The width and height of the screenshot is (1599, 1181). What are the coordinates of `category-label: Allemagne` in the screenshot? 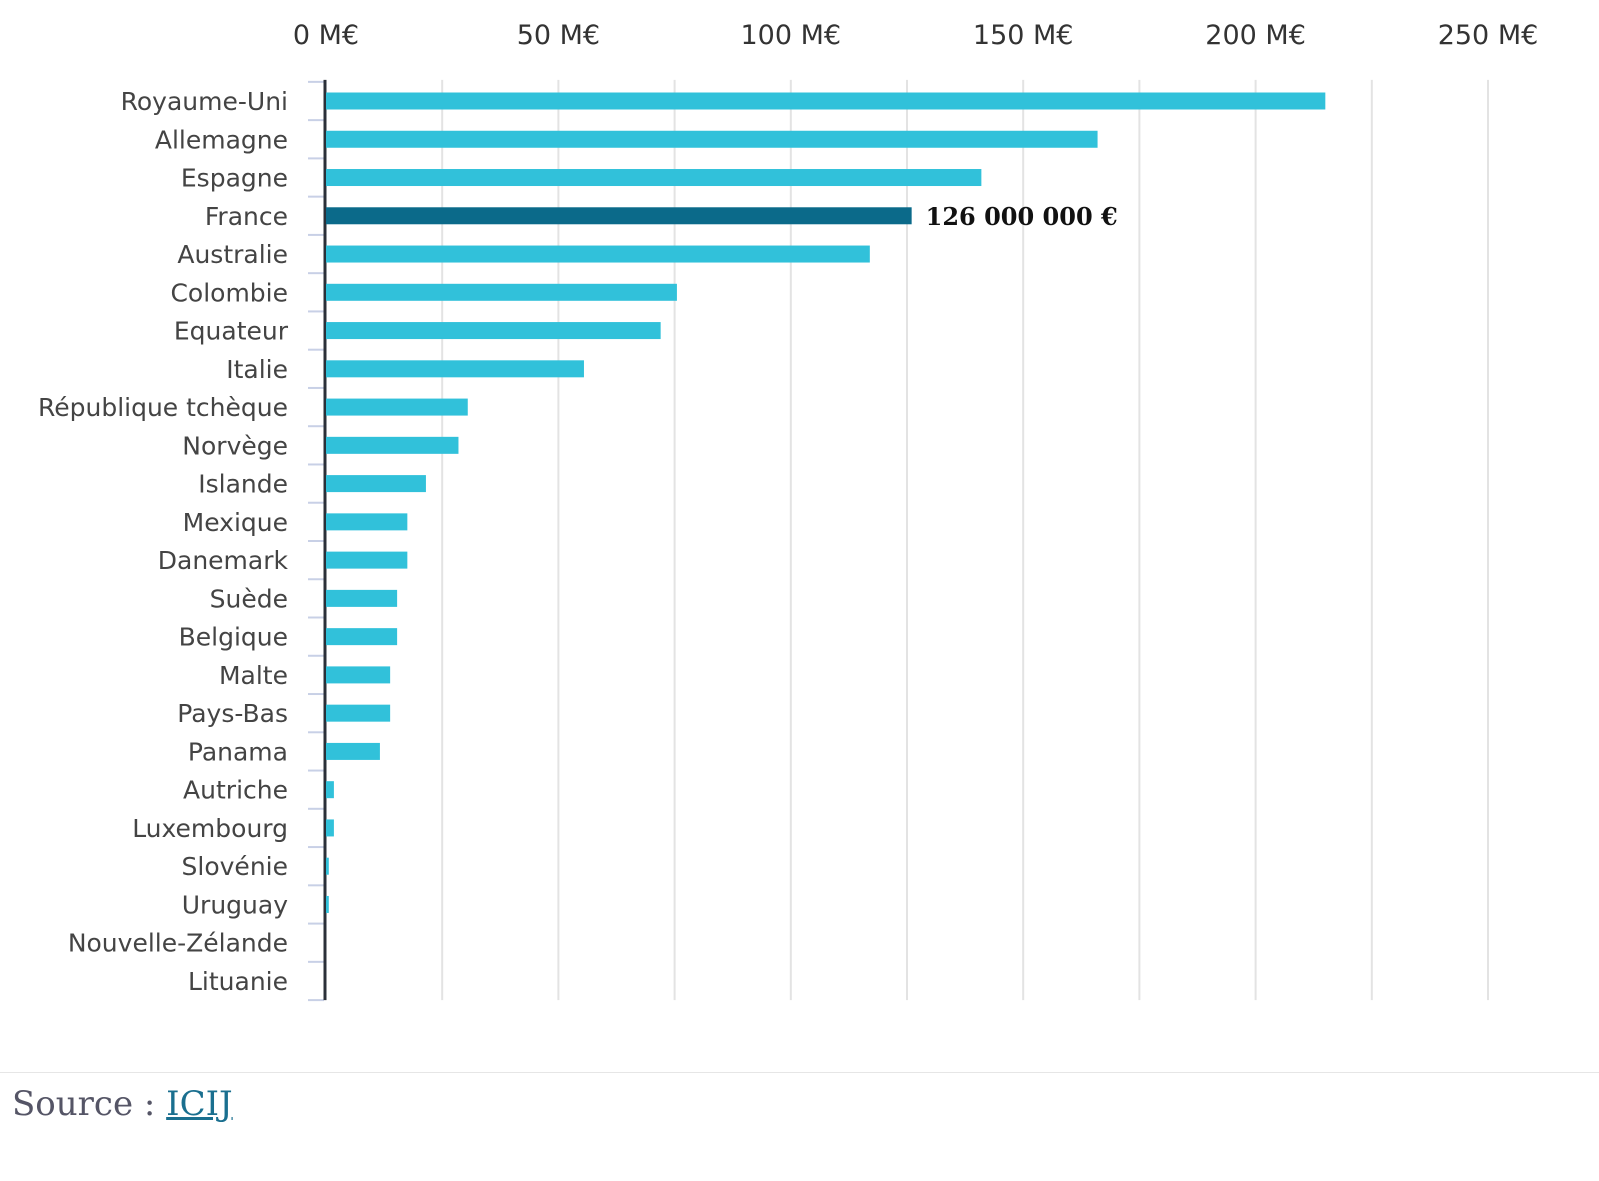 It's located at (221, 139).